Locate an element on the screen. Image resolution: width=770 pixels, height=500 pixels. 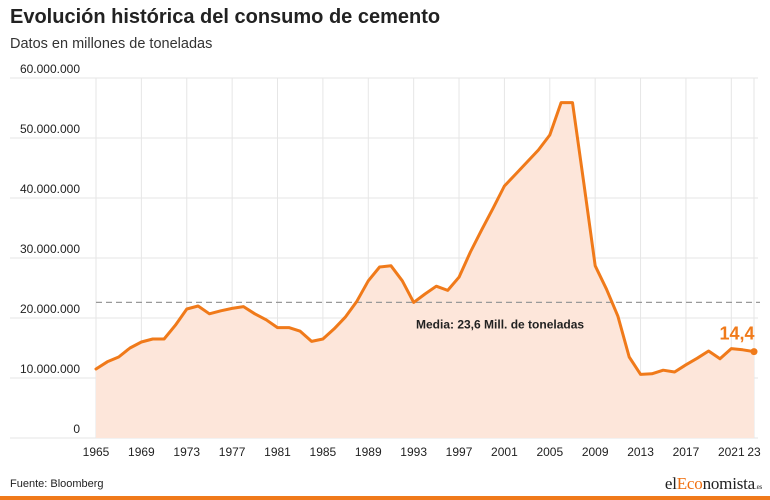
x-tick-label: 1965 is located at coordinates (96, 452).